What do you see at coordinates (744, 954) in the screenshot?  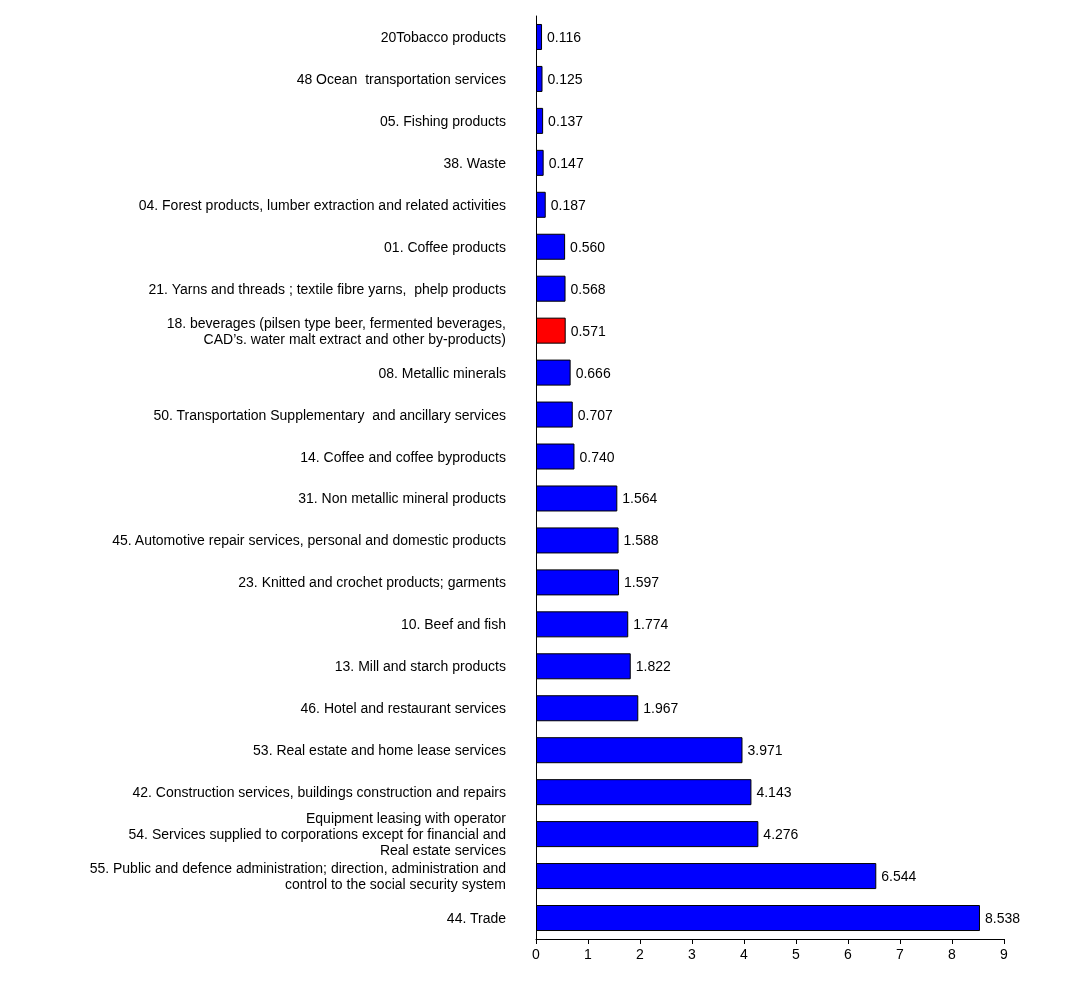 I see `x-tick-label: 4` at bounding box center [744, 954].